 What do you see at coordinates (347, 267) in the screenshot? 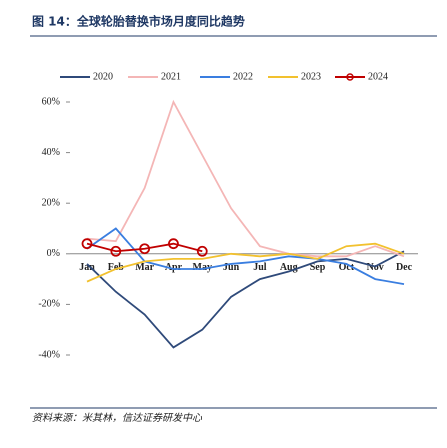
I see `x-tick-label: Oct` at bounding box center [347, 267].